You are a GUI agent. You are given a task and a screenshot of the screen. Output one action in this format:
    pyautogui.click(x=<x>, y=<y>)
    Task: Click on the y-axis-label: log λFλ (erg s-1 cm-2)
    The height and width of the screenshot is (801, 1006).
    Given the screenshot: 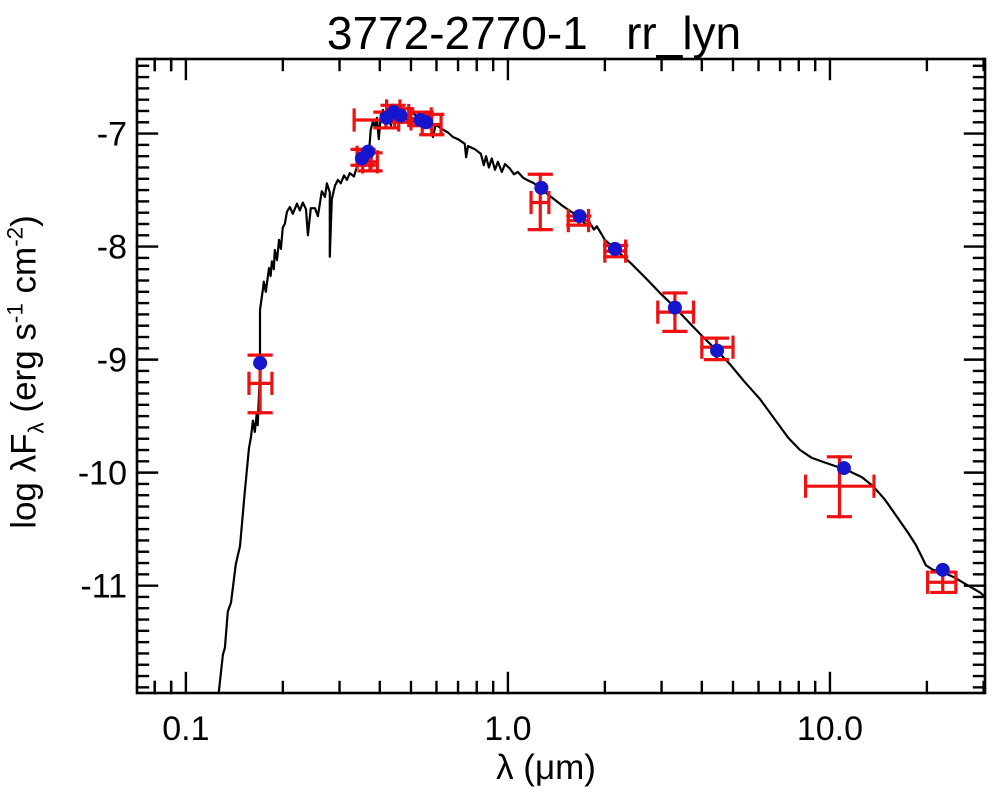 What is the action you would take?
    pyautogui.click(x=25, y=372)
    